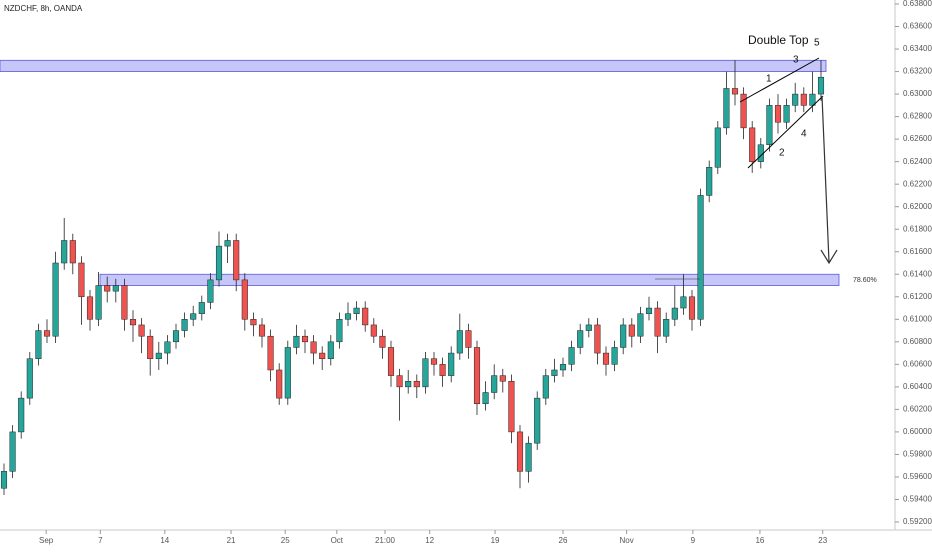 The height and width of the screenshot is (555, 932). I want to click on y-tick-label: 0.60600, so click(917, 363).